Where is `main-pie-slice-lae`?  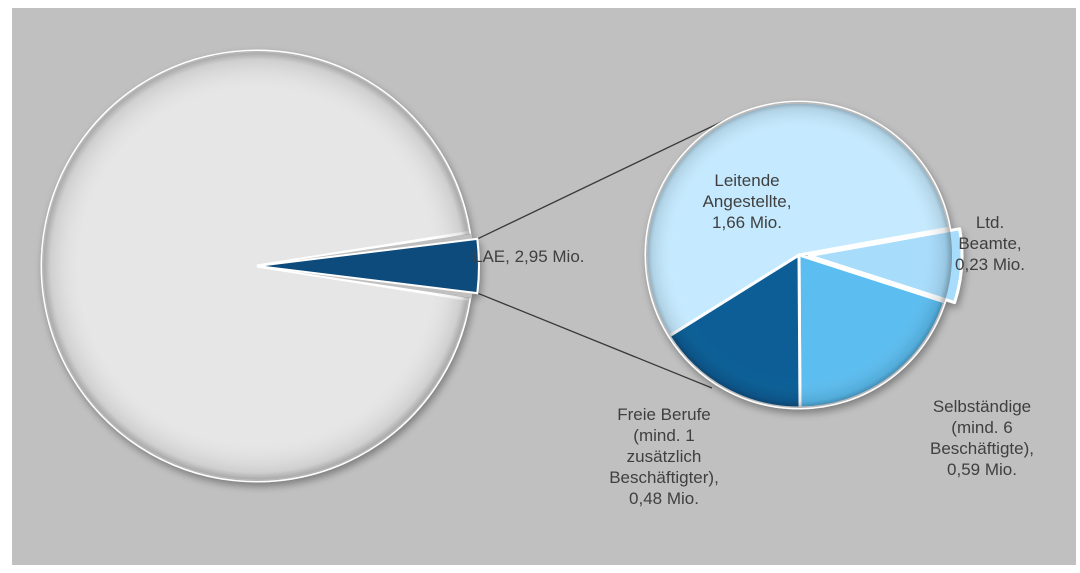 main-pie-slice-lae is located at coordinates (368, 266).